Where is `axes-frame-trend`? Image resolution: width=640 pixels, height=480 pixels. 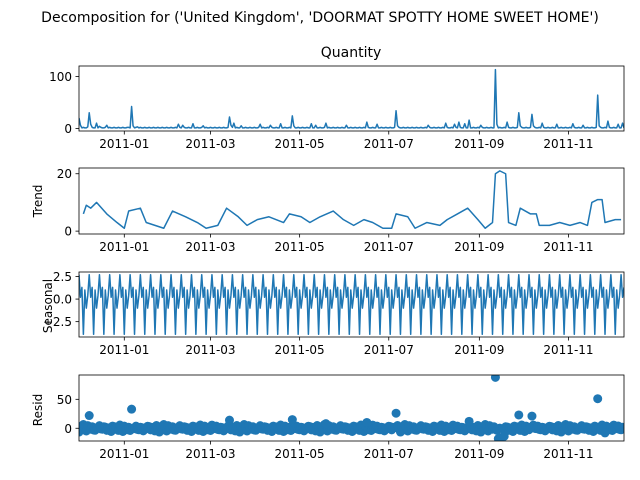
axes-frame-trend is located at coordinates (351, 201).